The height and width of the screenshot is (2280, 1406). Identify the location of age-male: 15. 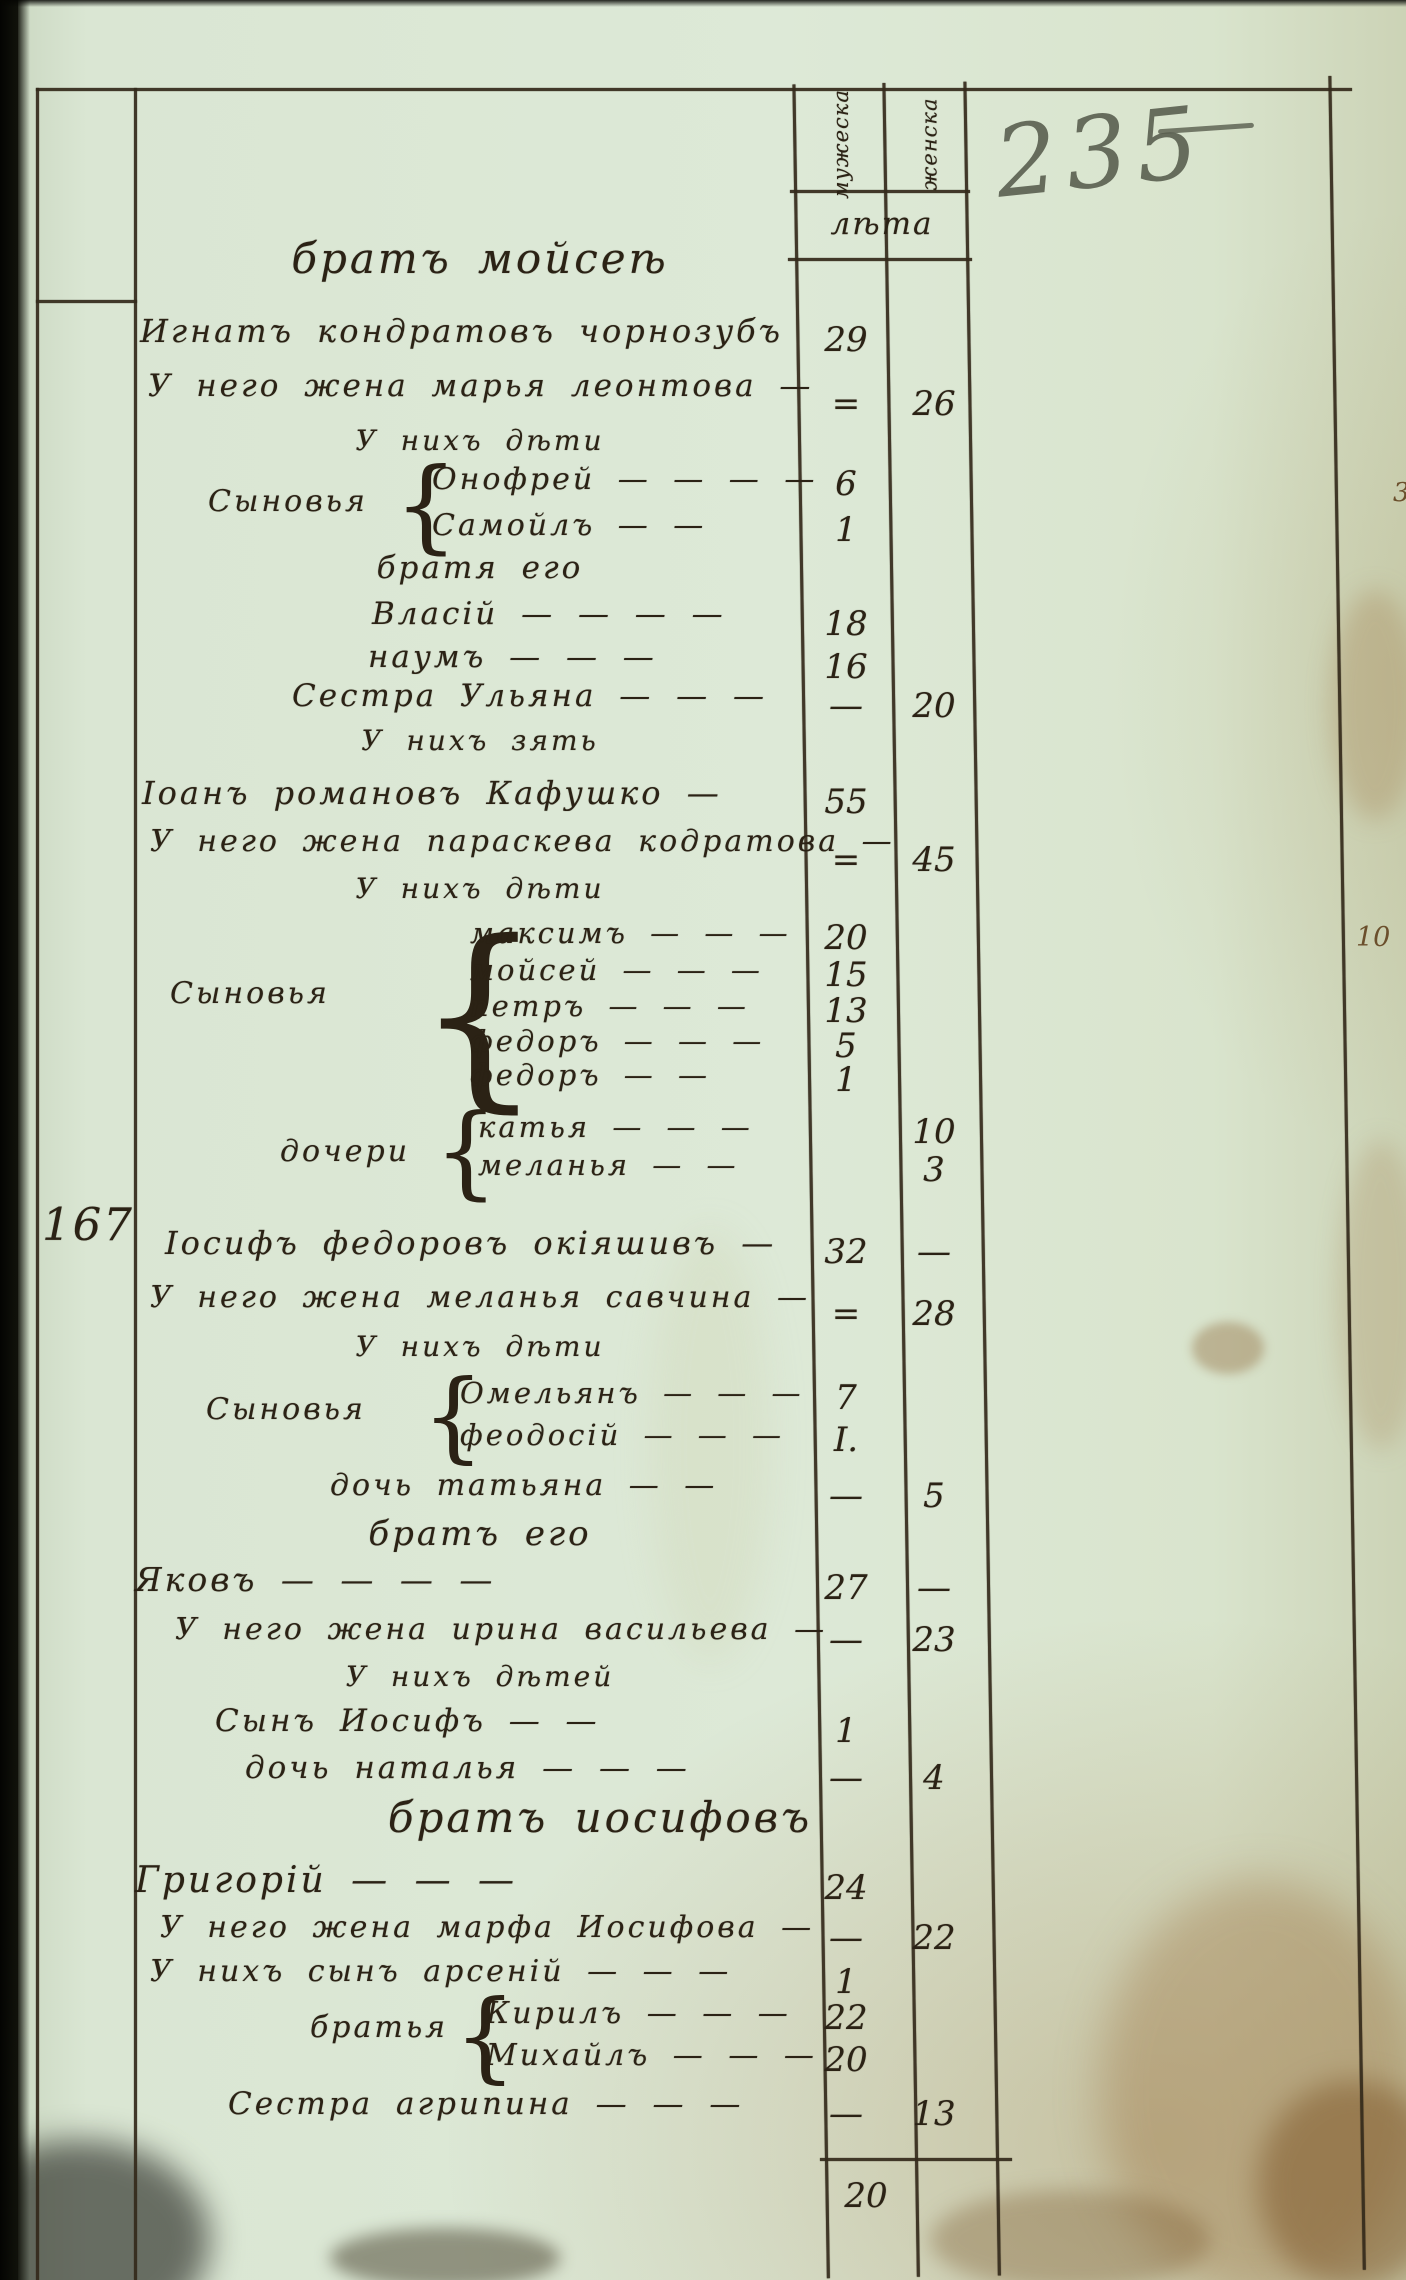
(846, 975).